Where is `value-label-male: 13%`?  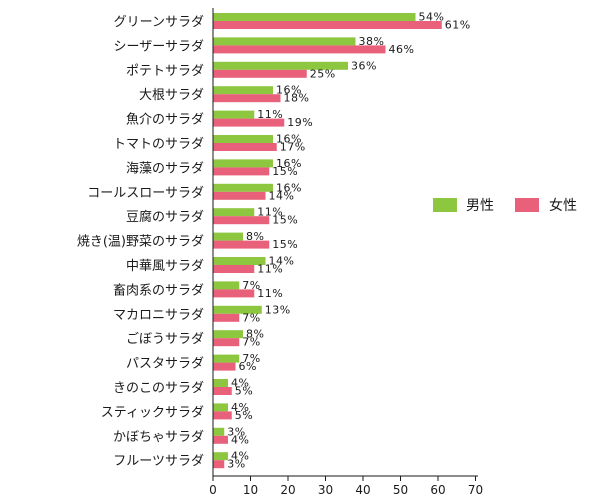 value-label-male: 13% is located at coordinates (278, 309).